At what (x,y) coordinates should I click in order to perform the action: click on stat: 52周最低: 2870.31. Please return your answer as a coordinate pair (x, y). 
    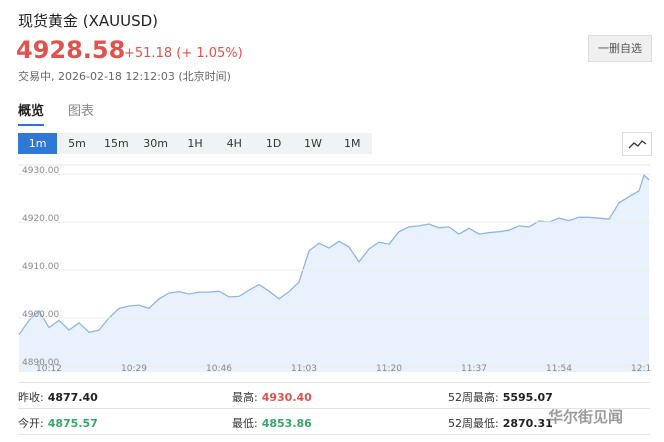
    Looking at the image, I should click on (500, 423).